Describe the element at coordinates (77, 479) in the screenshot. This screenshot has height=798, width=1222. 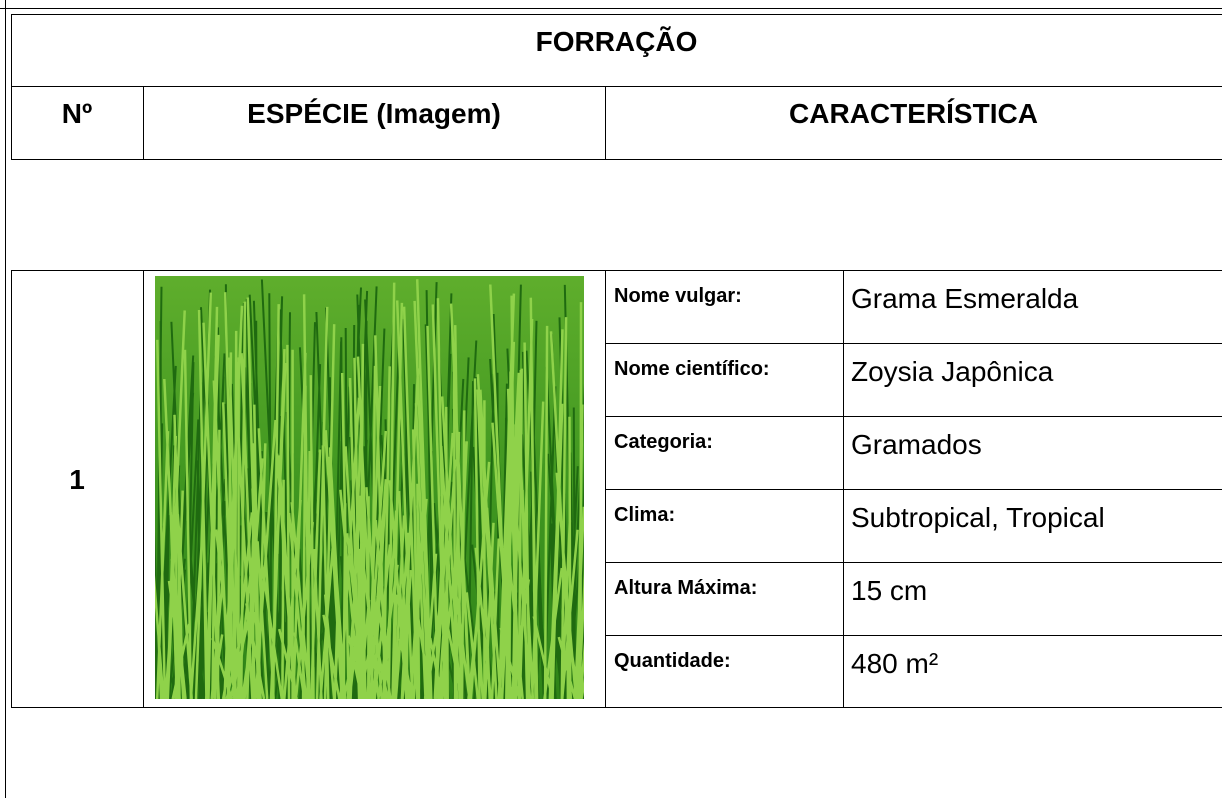
I see `row-number: 1` at that location.